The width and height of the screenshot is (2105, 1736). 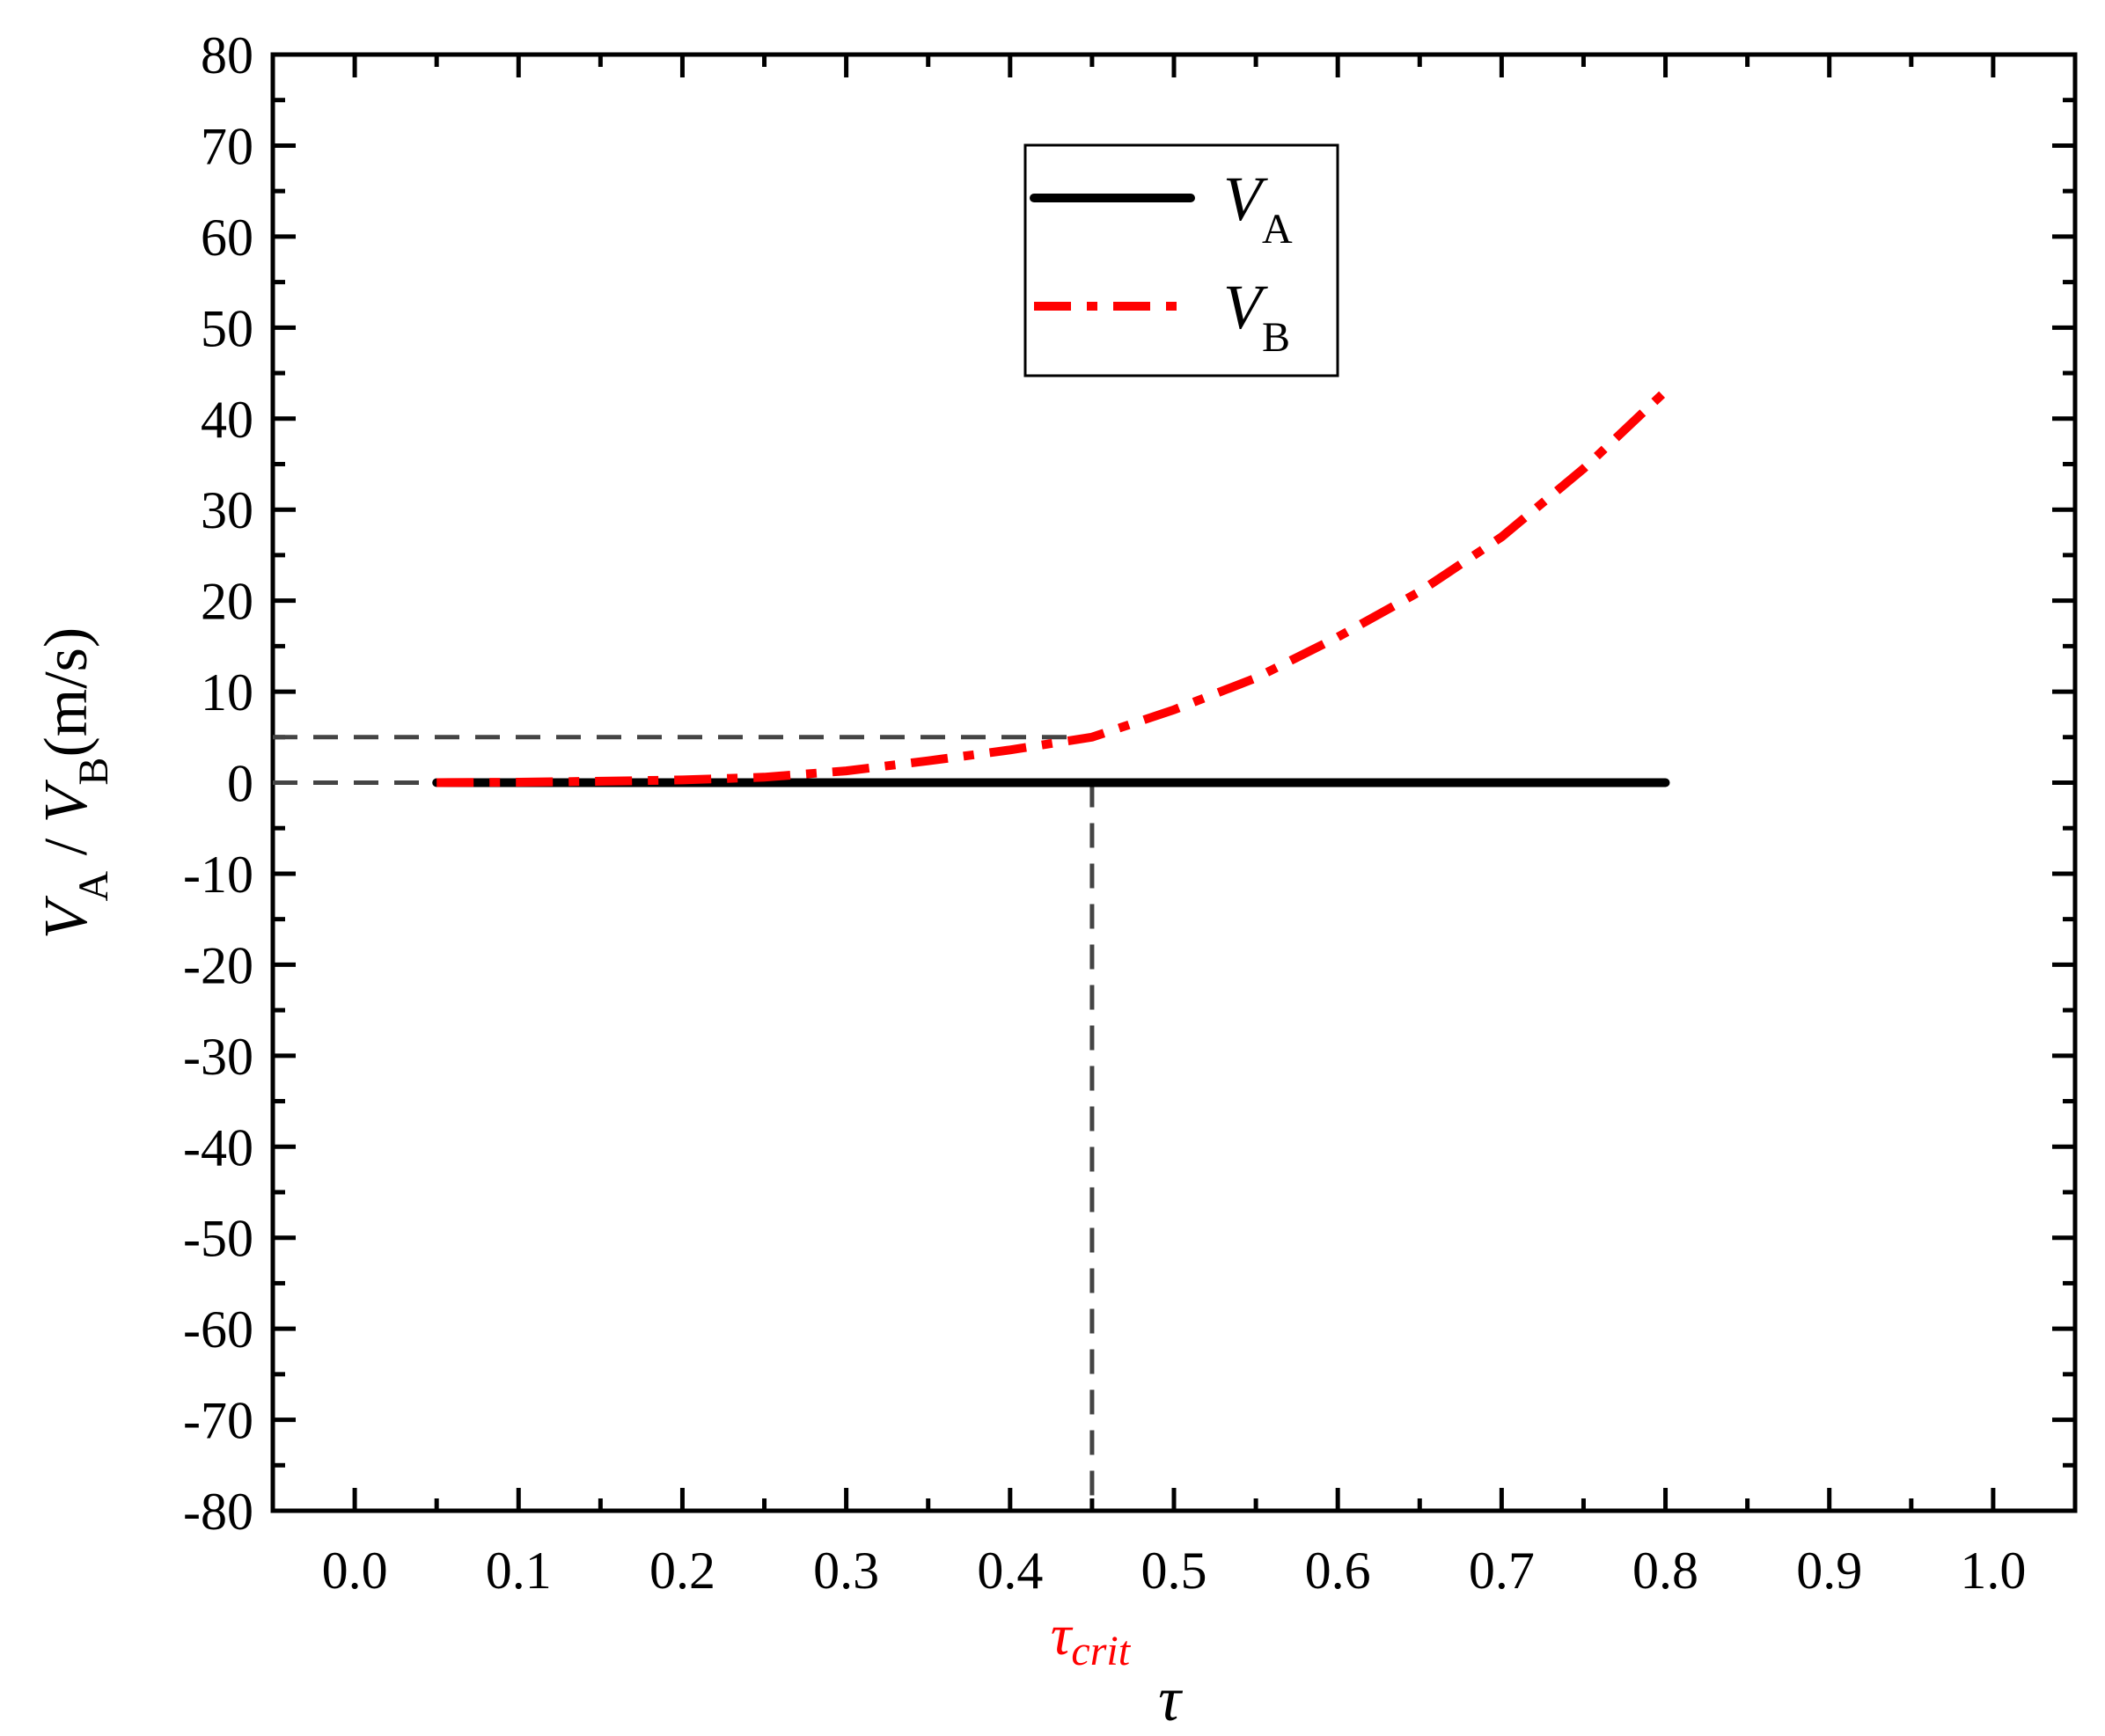 I want to click on y-tick-label: 50, so click(x=227, y=328).